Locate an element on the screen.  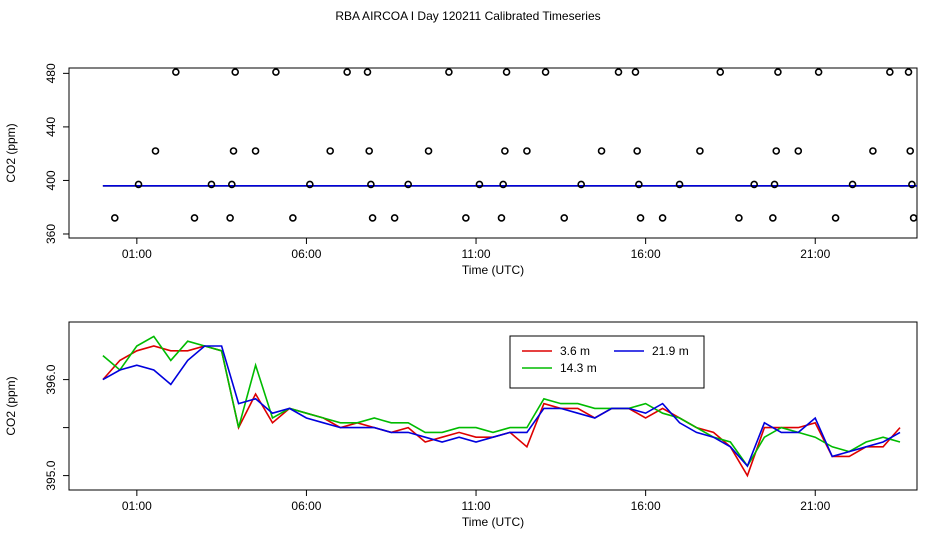
y-tick-label: 360 is located at coordinates (51, 234).